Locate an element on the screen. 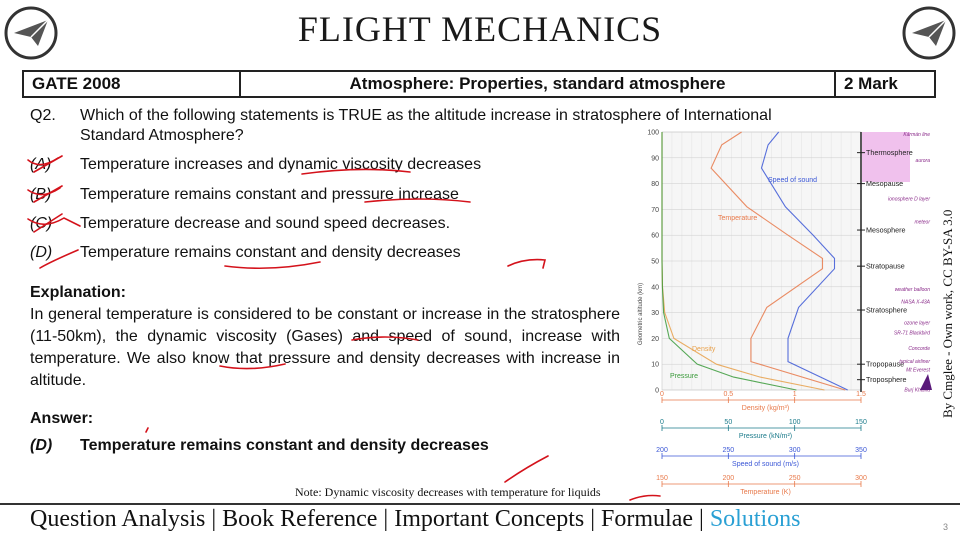 The image size is (960, 540). layer-label: Mesopause is located at coordinates (884, 183).